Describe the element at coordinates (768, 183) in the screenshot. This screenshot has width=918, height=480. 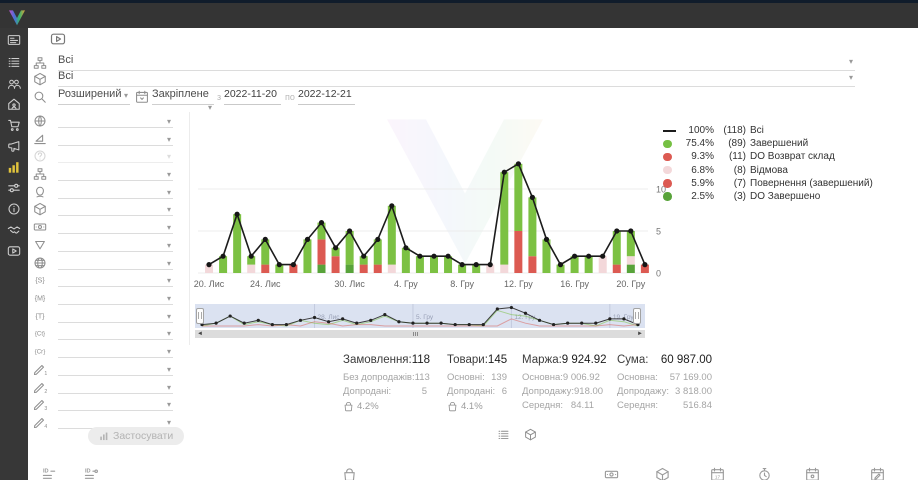
I see `legend-item: 5.9% (7) Повернення (завершений)` at that location.